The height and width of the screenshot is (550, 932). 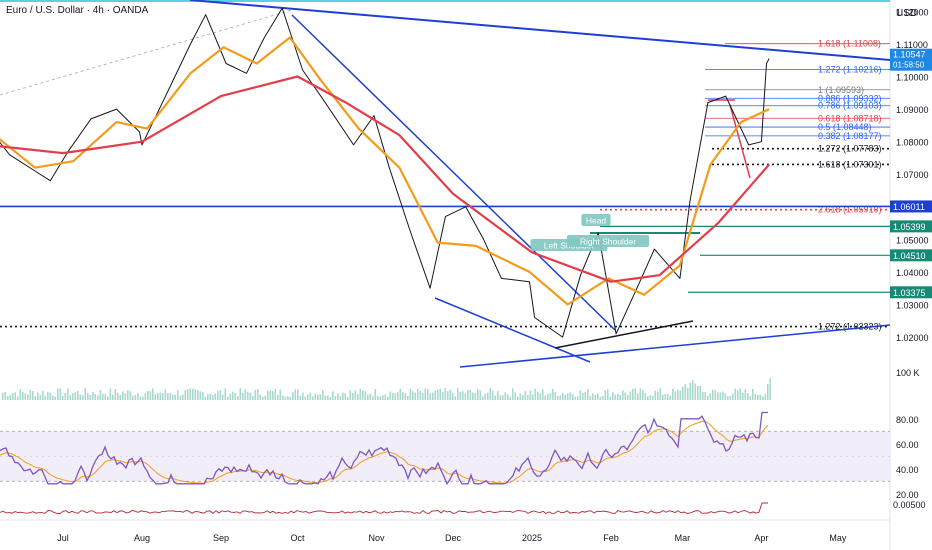 I want to click on current-price: 1.10547, so click(x=909, y=55).